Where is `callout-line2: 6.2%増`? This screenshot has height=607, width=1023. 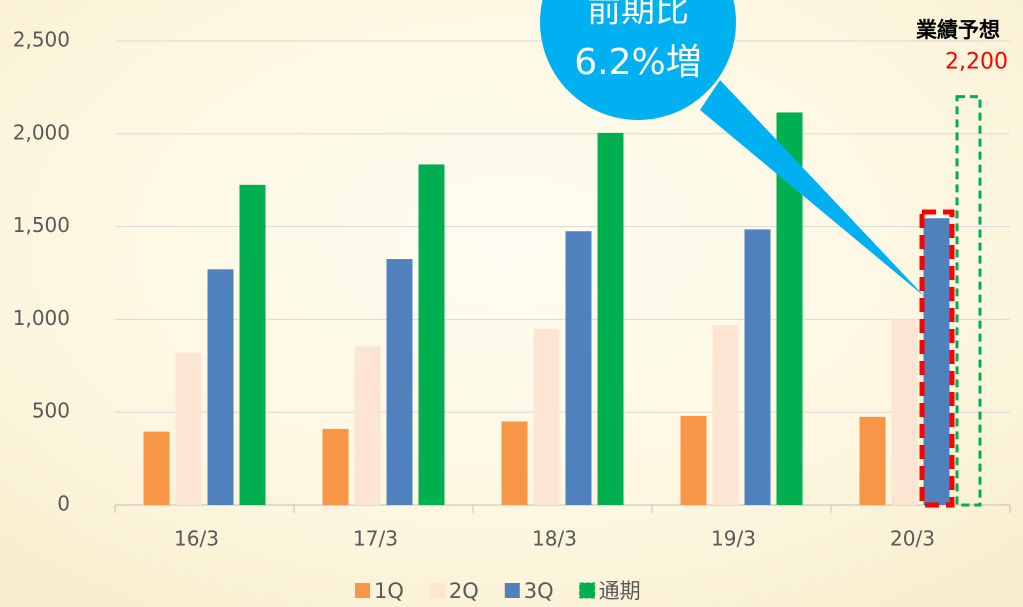 callout-line2: 6.2%増 is located at coordinates (637, 62).